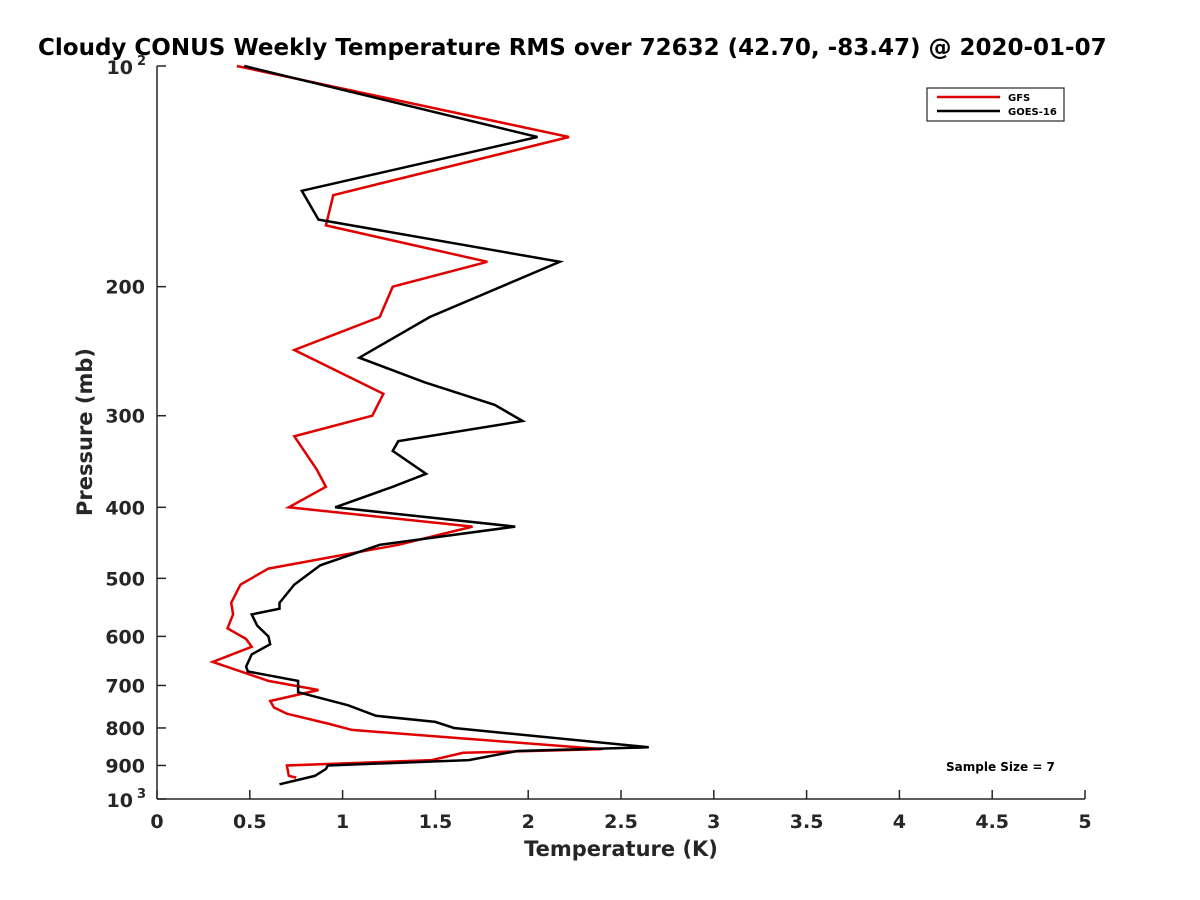 This screenshot has height=900, width=1200. Describe the element at coordinates (713, 822) in the screenshot. I see `x-tick-label: 3` at that location.